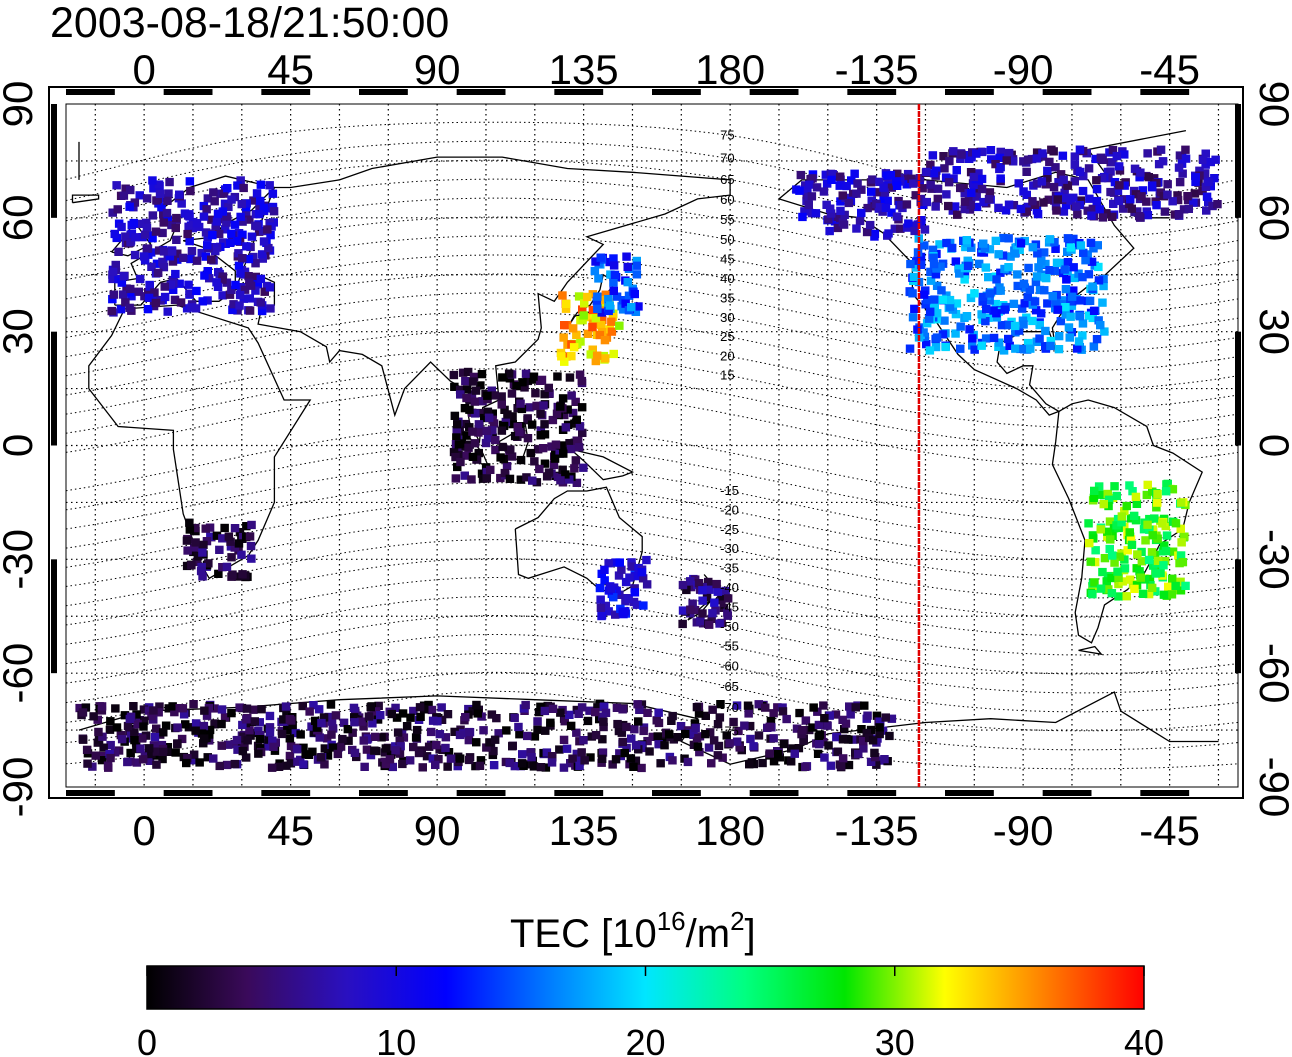 This screenshot has width=1292, height=1057. Describe the element at coordinates (584, 830) in the screenshot. I see `bottom-lon-tick-label: 135` at that location.